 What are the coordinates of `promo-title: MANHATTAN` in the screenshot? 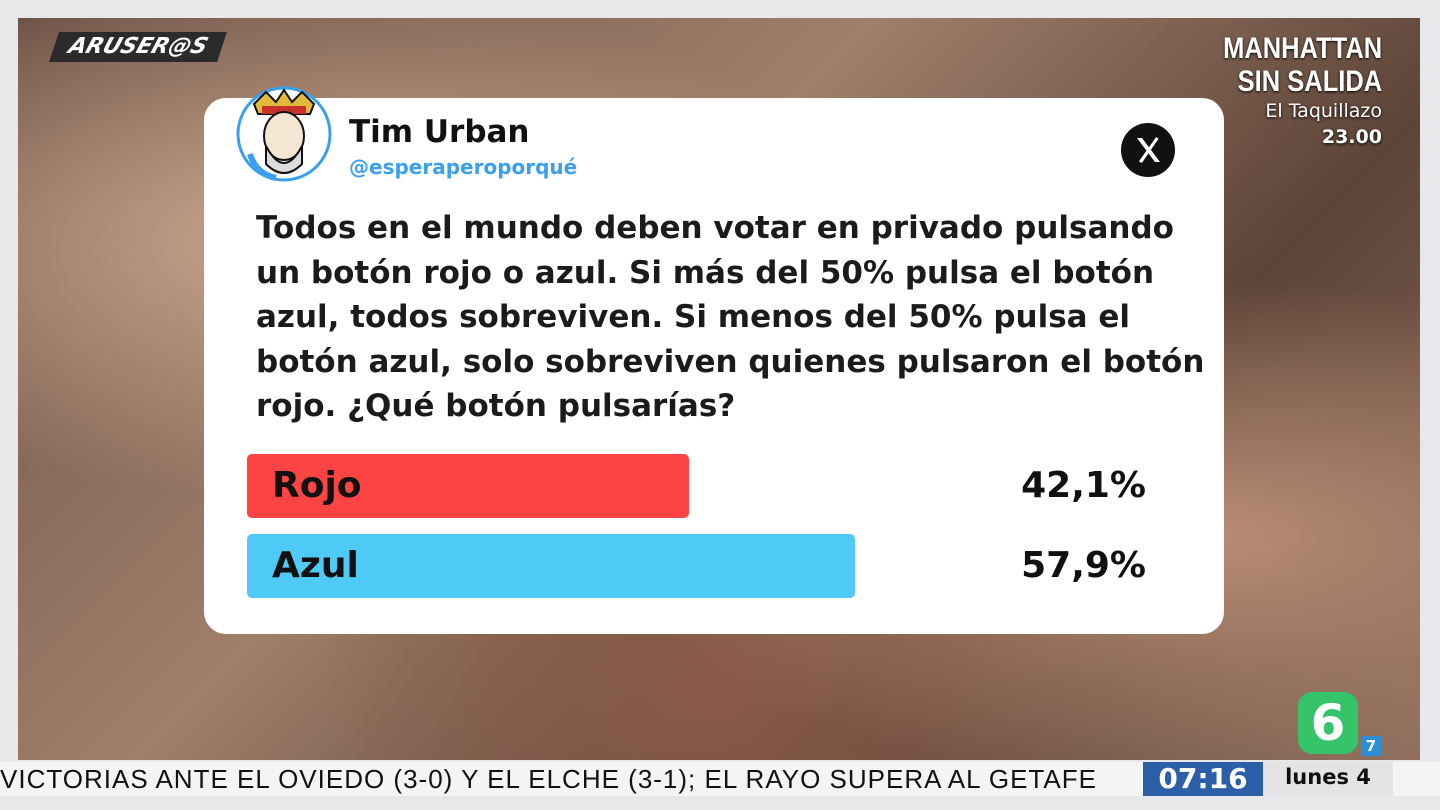 It's located at (1302, 48).